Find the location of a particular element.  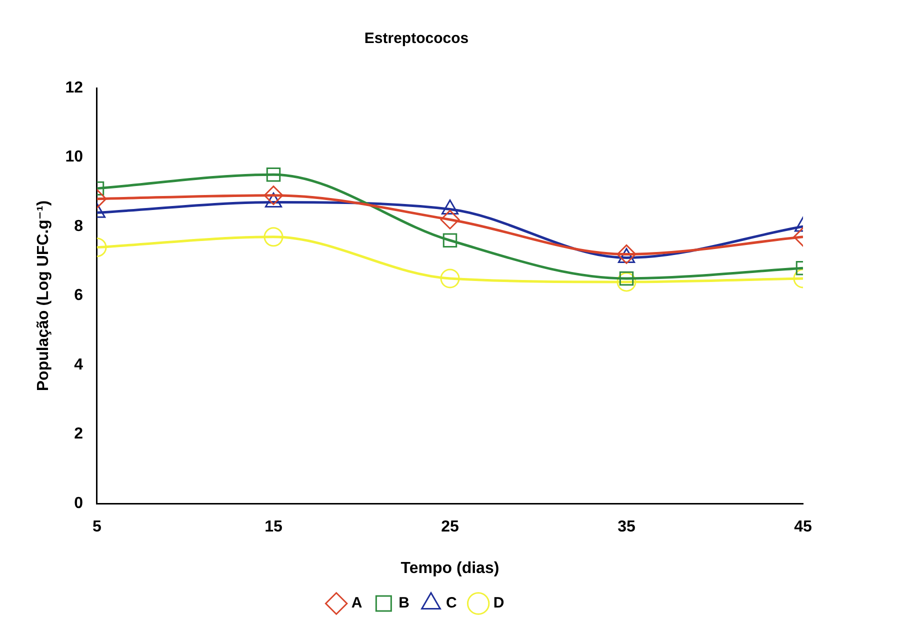

x-tick-label: 15 is located at coordinates (273, 527).